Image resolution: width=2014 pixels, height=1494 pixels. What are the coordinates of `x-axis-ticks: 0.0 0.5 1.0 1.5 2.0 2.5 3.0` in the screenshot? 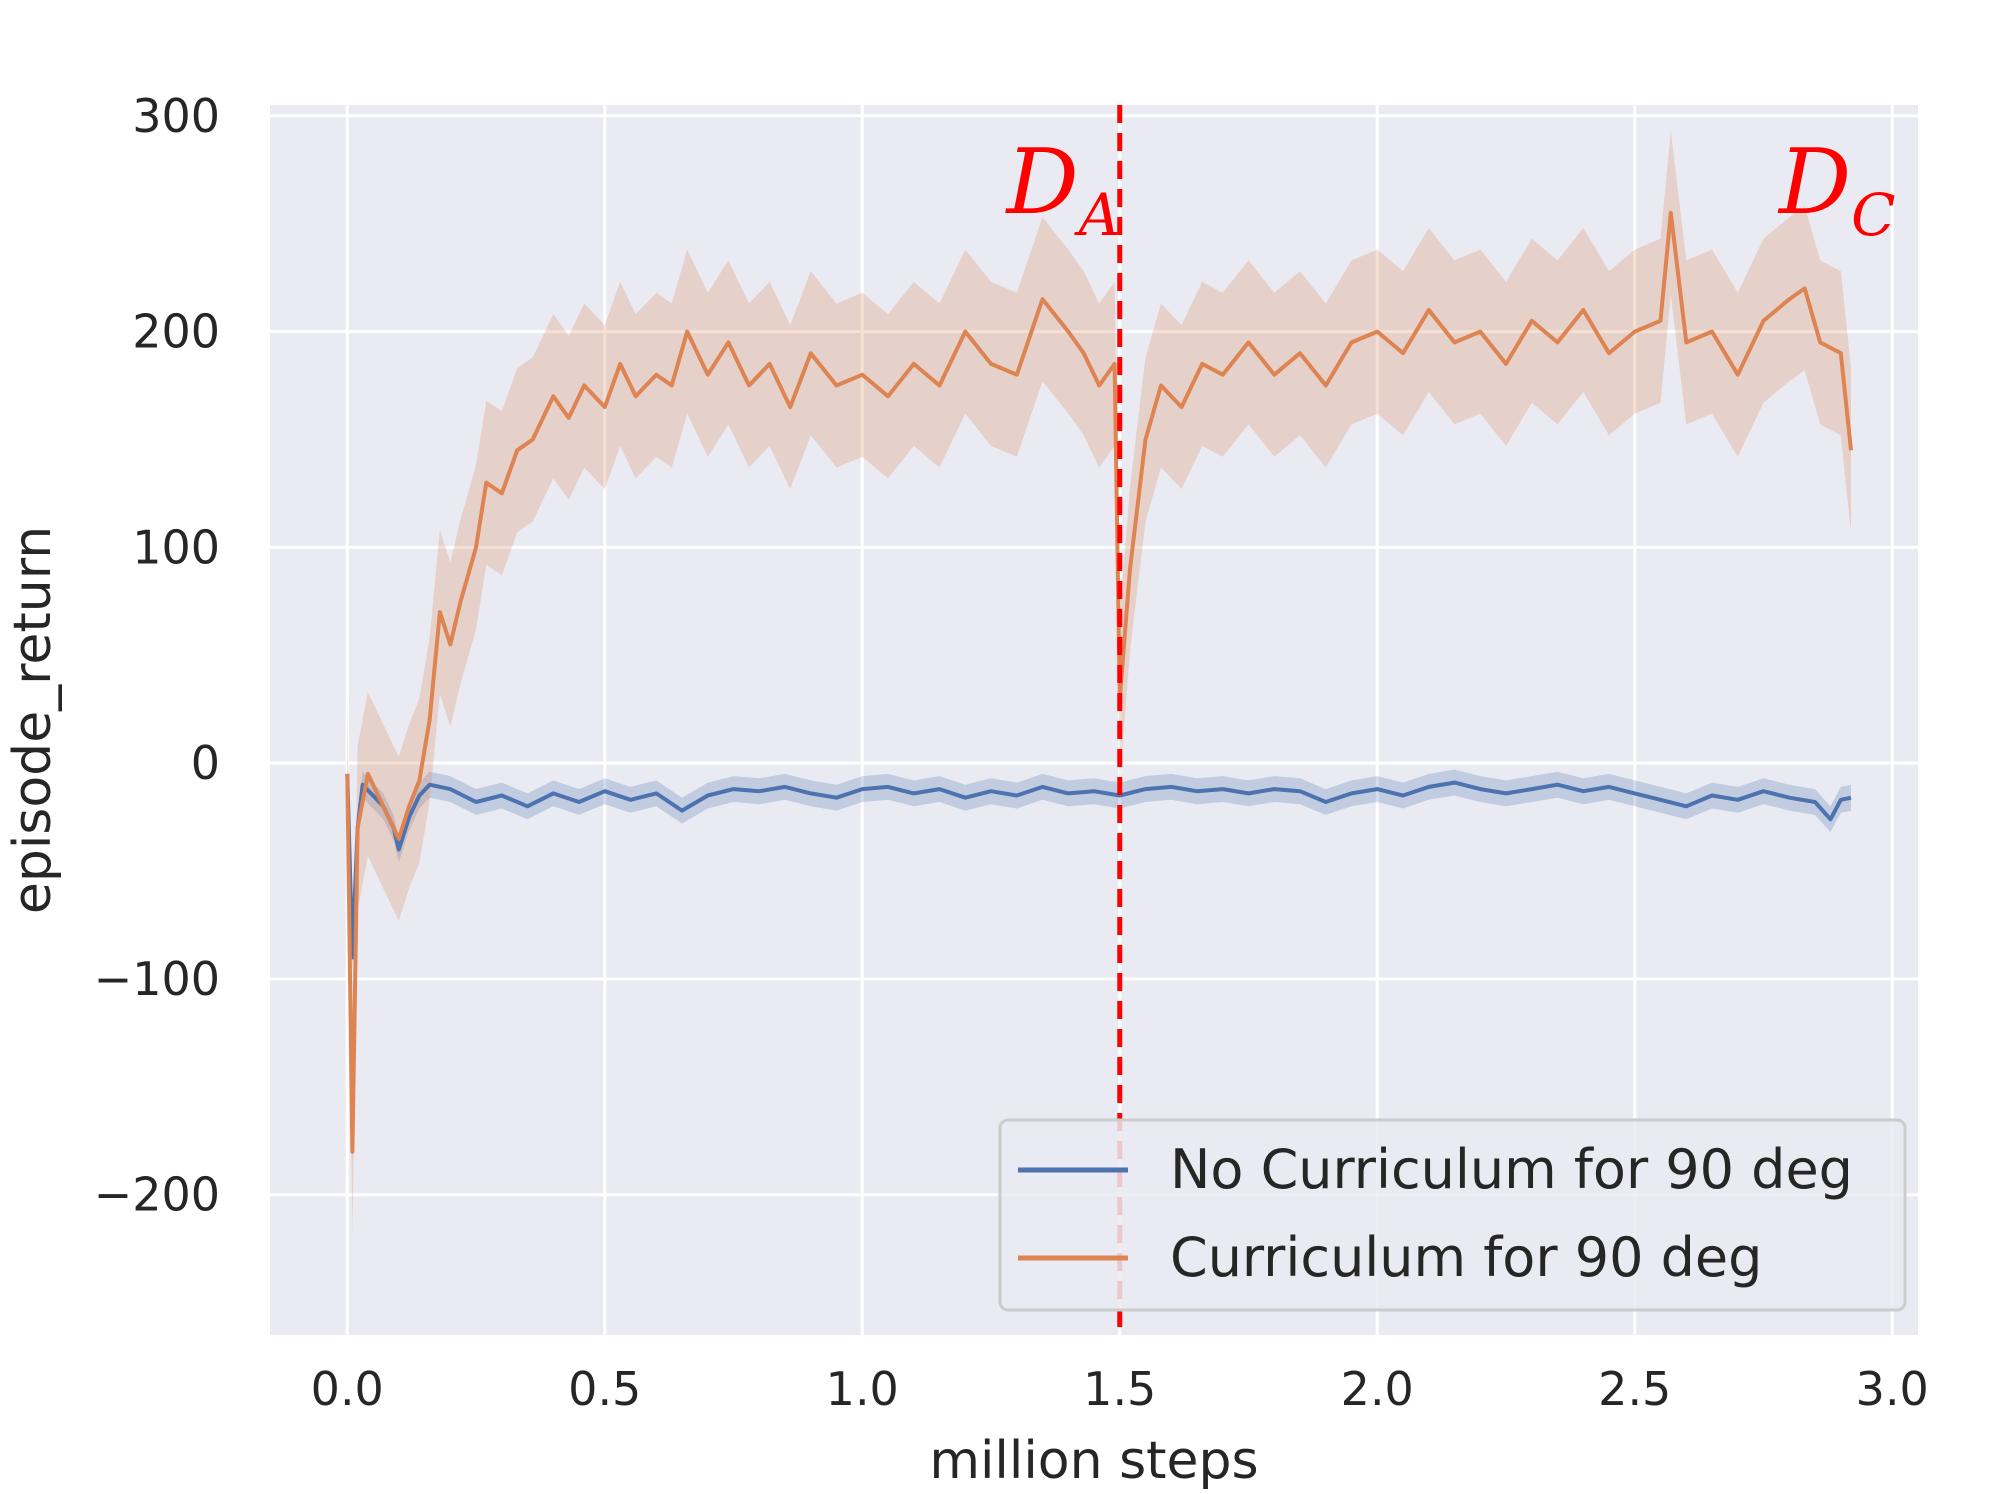 It's located at (1120, 1389).